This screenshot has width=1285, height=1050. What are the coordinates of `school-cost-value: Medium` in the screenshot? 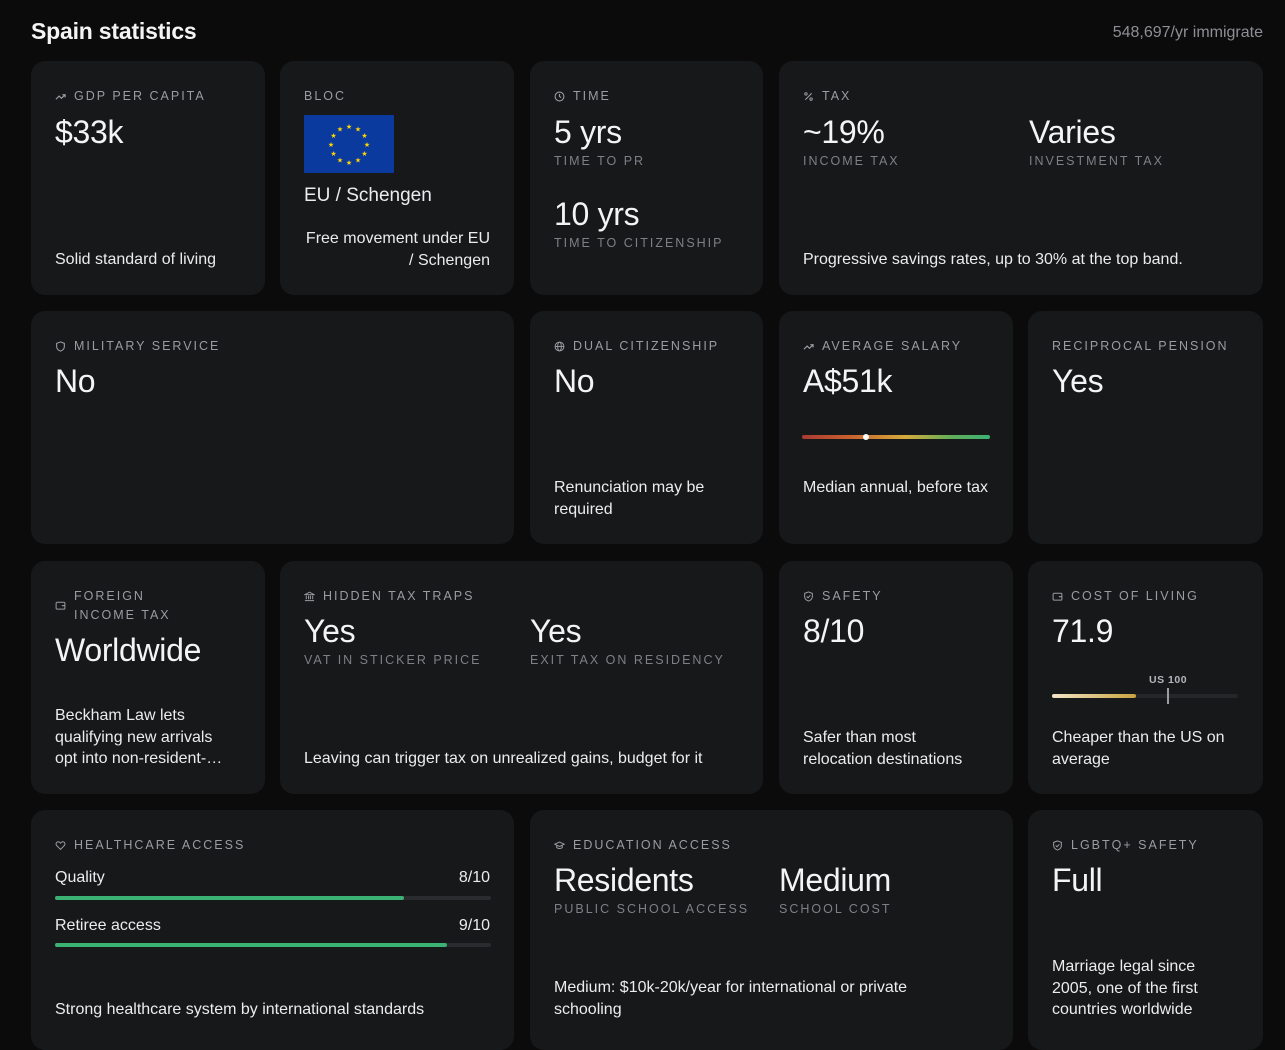 It's located at (835, 880).